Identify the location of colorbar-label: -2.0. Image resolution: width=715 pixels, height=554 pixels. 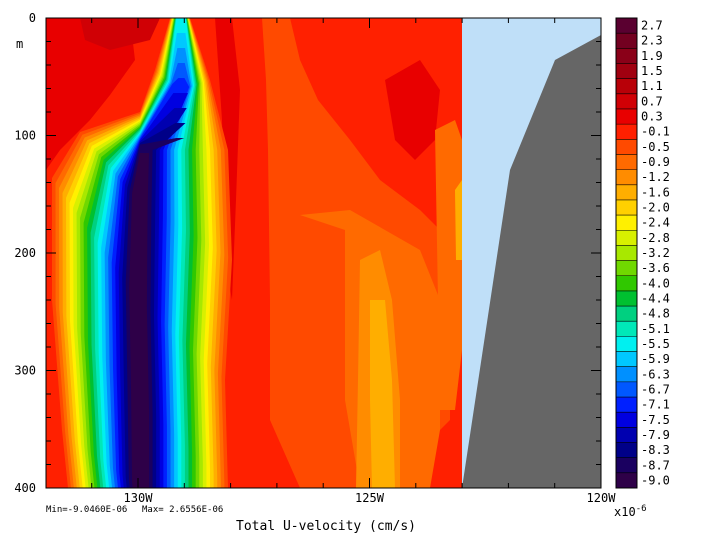
(655, 208).